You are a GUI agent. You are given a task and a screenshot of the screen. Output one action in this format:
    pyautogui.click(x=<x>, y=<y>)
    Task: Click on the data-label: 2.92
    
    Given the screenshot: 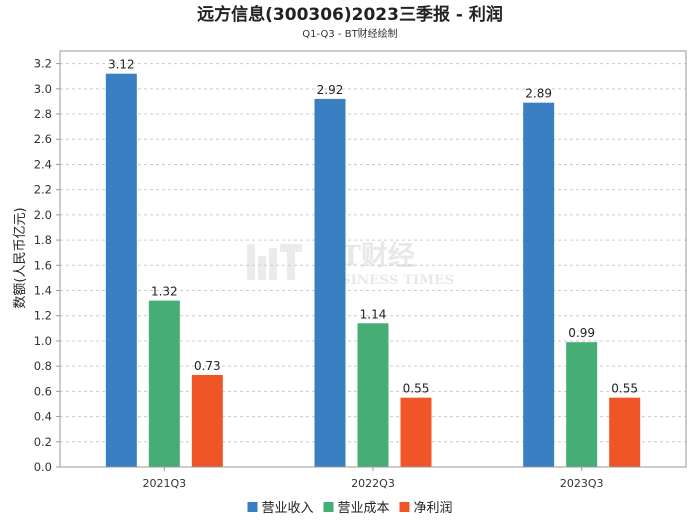 What is the action you would take?
    pyautogui.click(x=330, y=90)
    